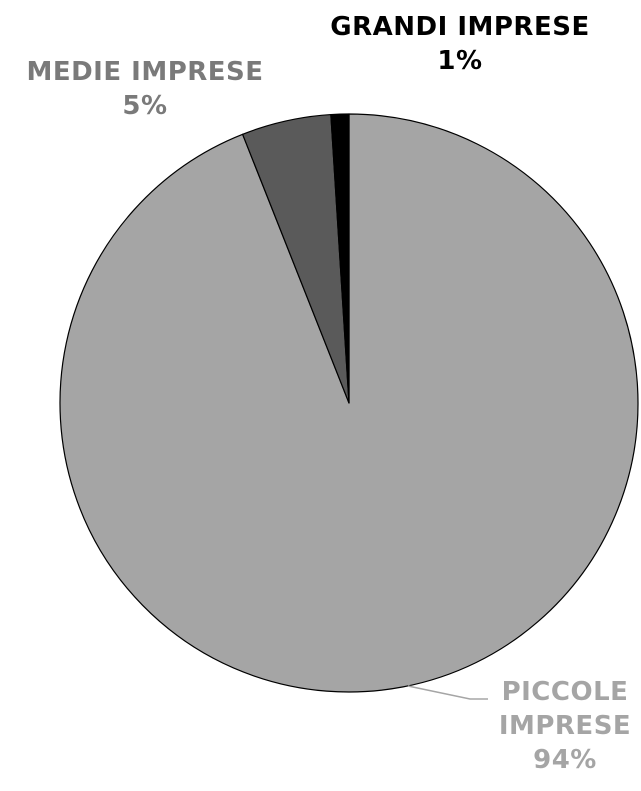 The image size is (641, 791). Describe the element at coordinates (565, 726) in the screenshot. I see `data-label-name-piccole-imprese: IMPRESE` at that location.